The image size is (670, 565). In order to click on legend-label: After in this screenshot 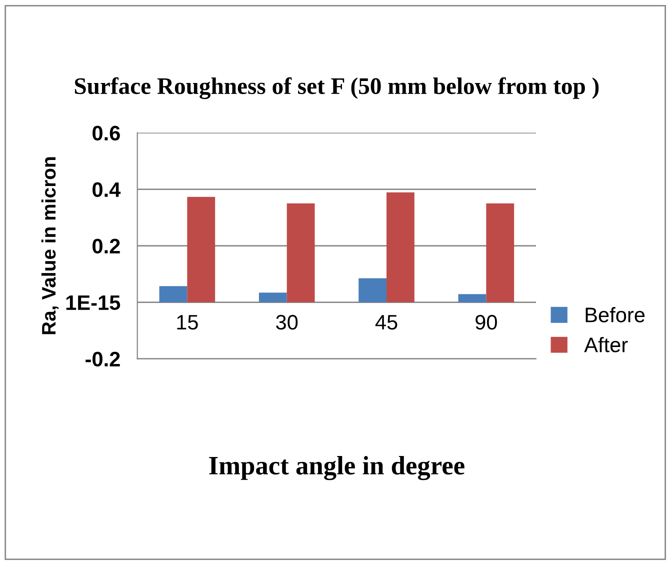, I will do `click(606, 344)`.